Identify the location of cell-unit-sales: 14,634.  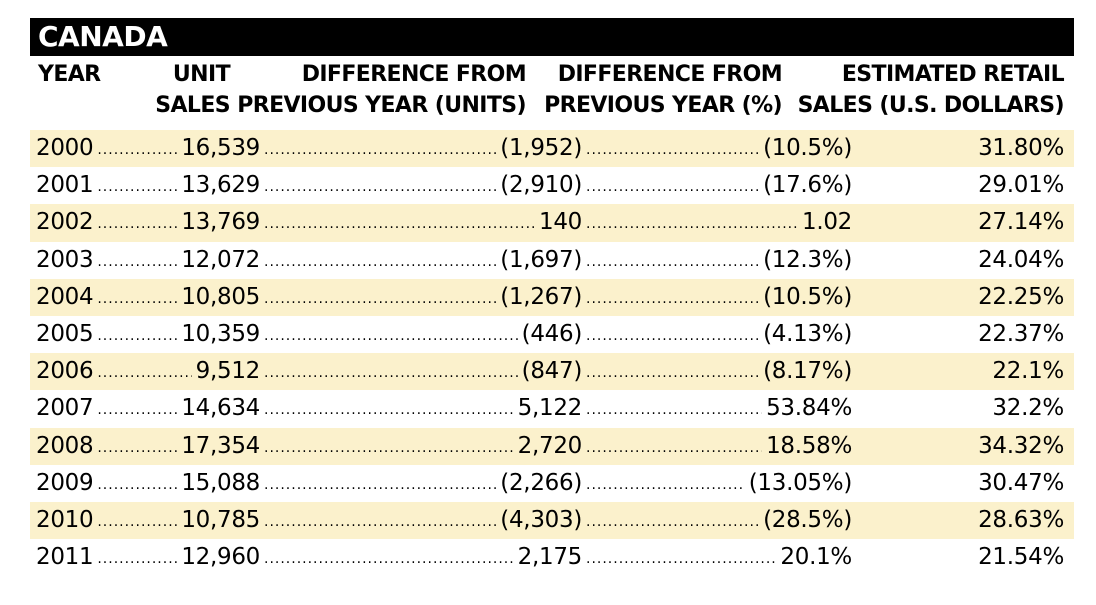
(220, 408).